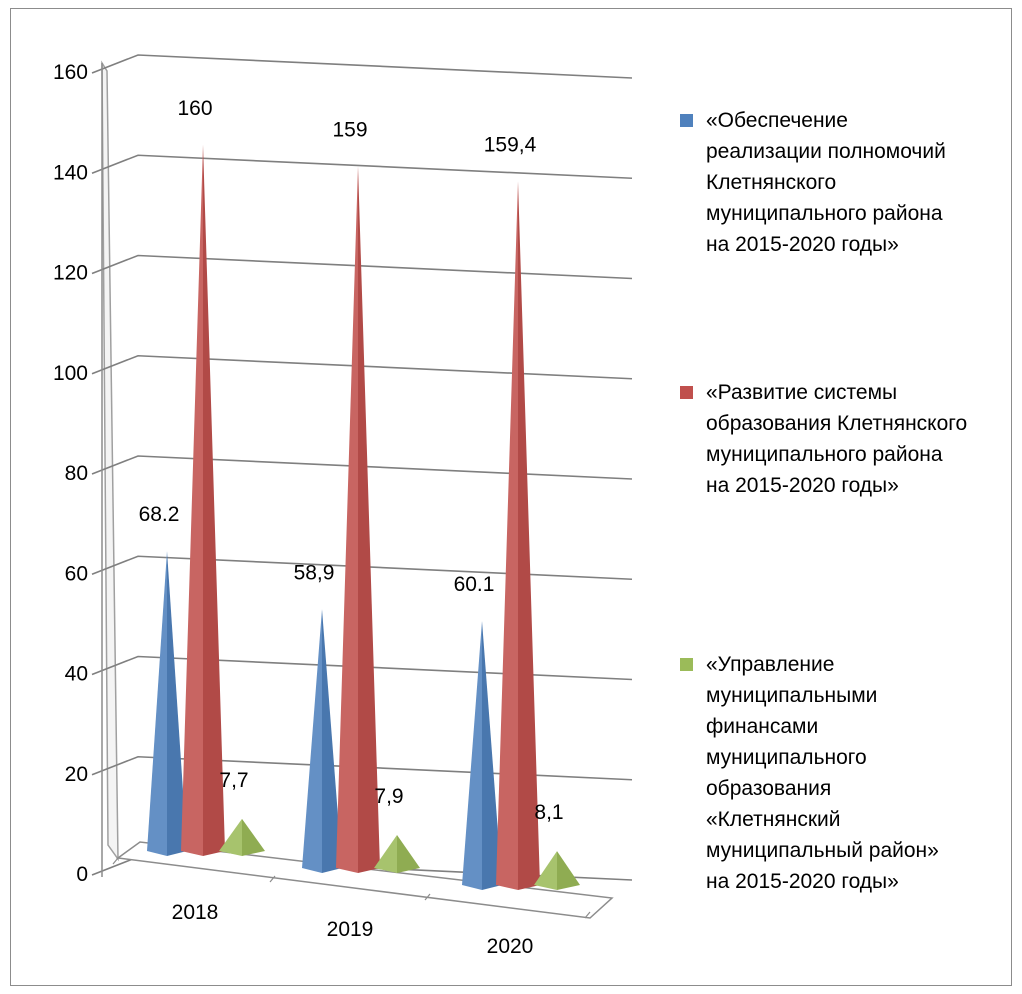 The height and width of the screenshot is (994, 1022). I want to click on y-tick-label: 160, so click(70, 72).